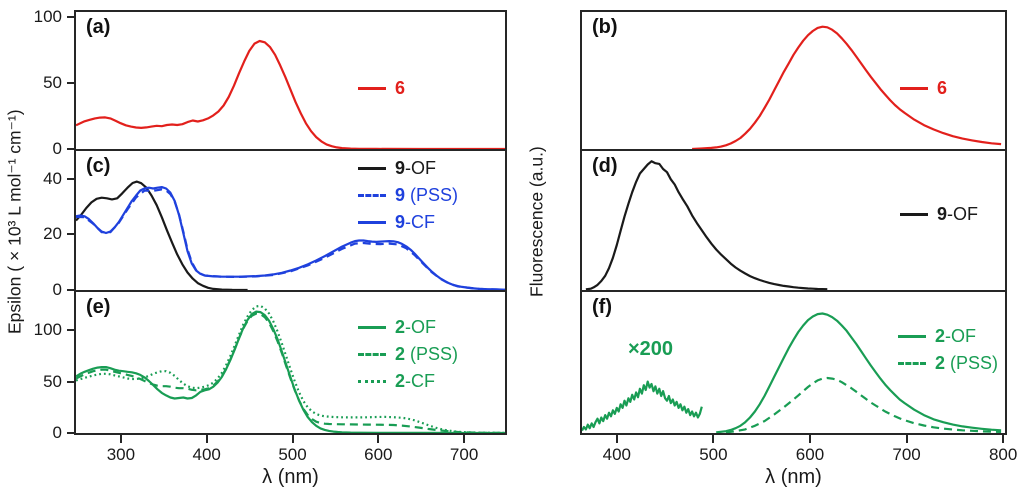 This screenshot has height=504, width=1024. What do you see at coordinates (98, 166) in the screenshot?
I see `panel-c-label: (c)` at bounding box center [98, 166].